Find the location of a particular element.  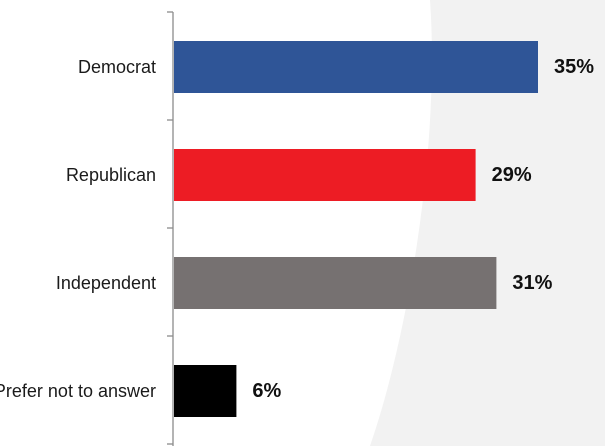

bar-republican is located at coordinates (325, 175).